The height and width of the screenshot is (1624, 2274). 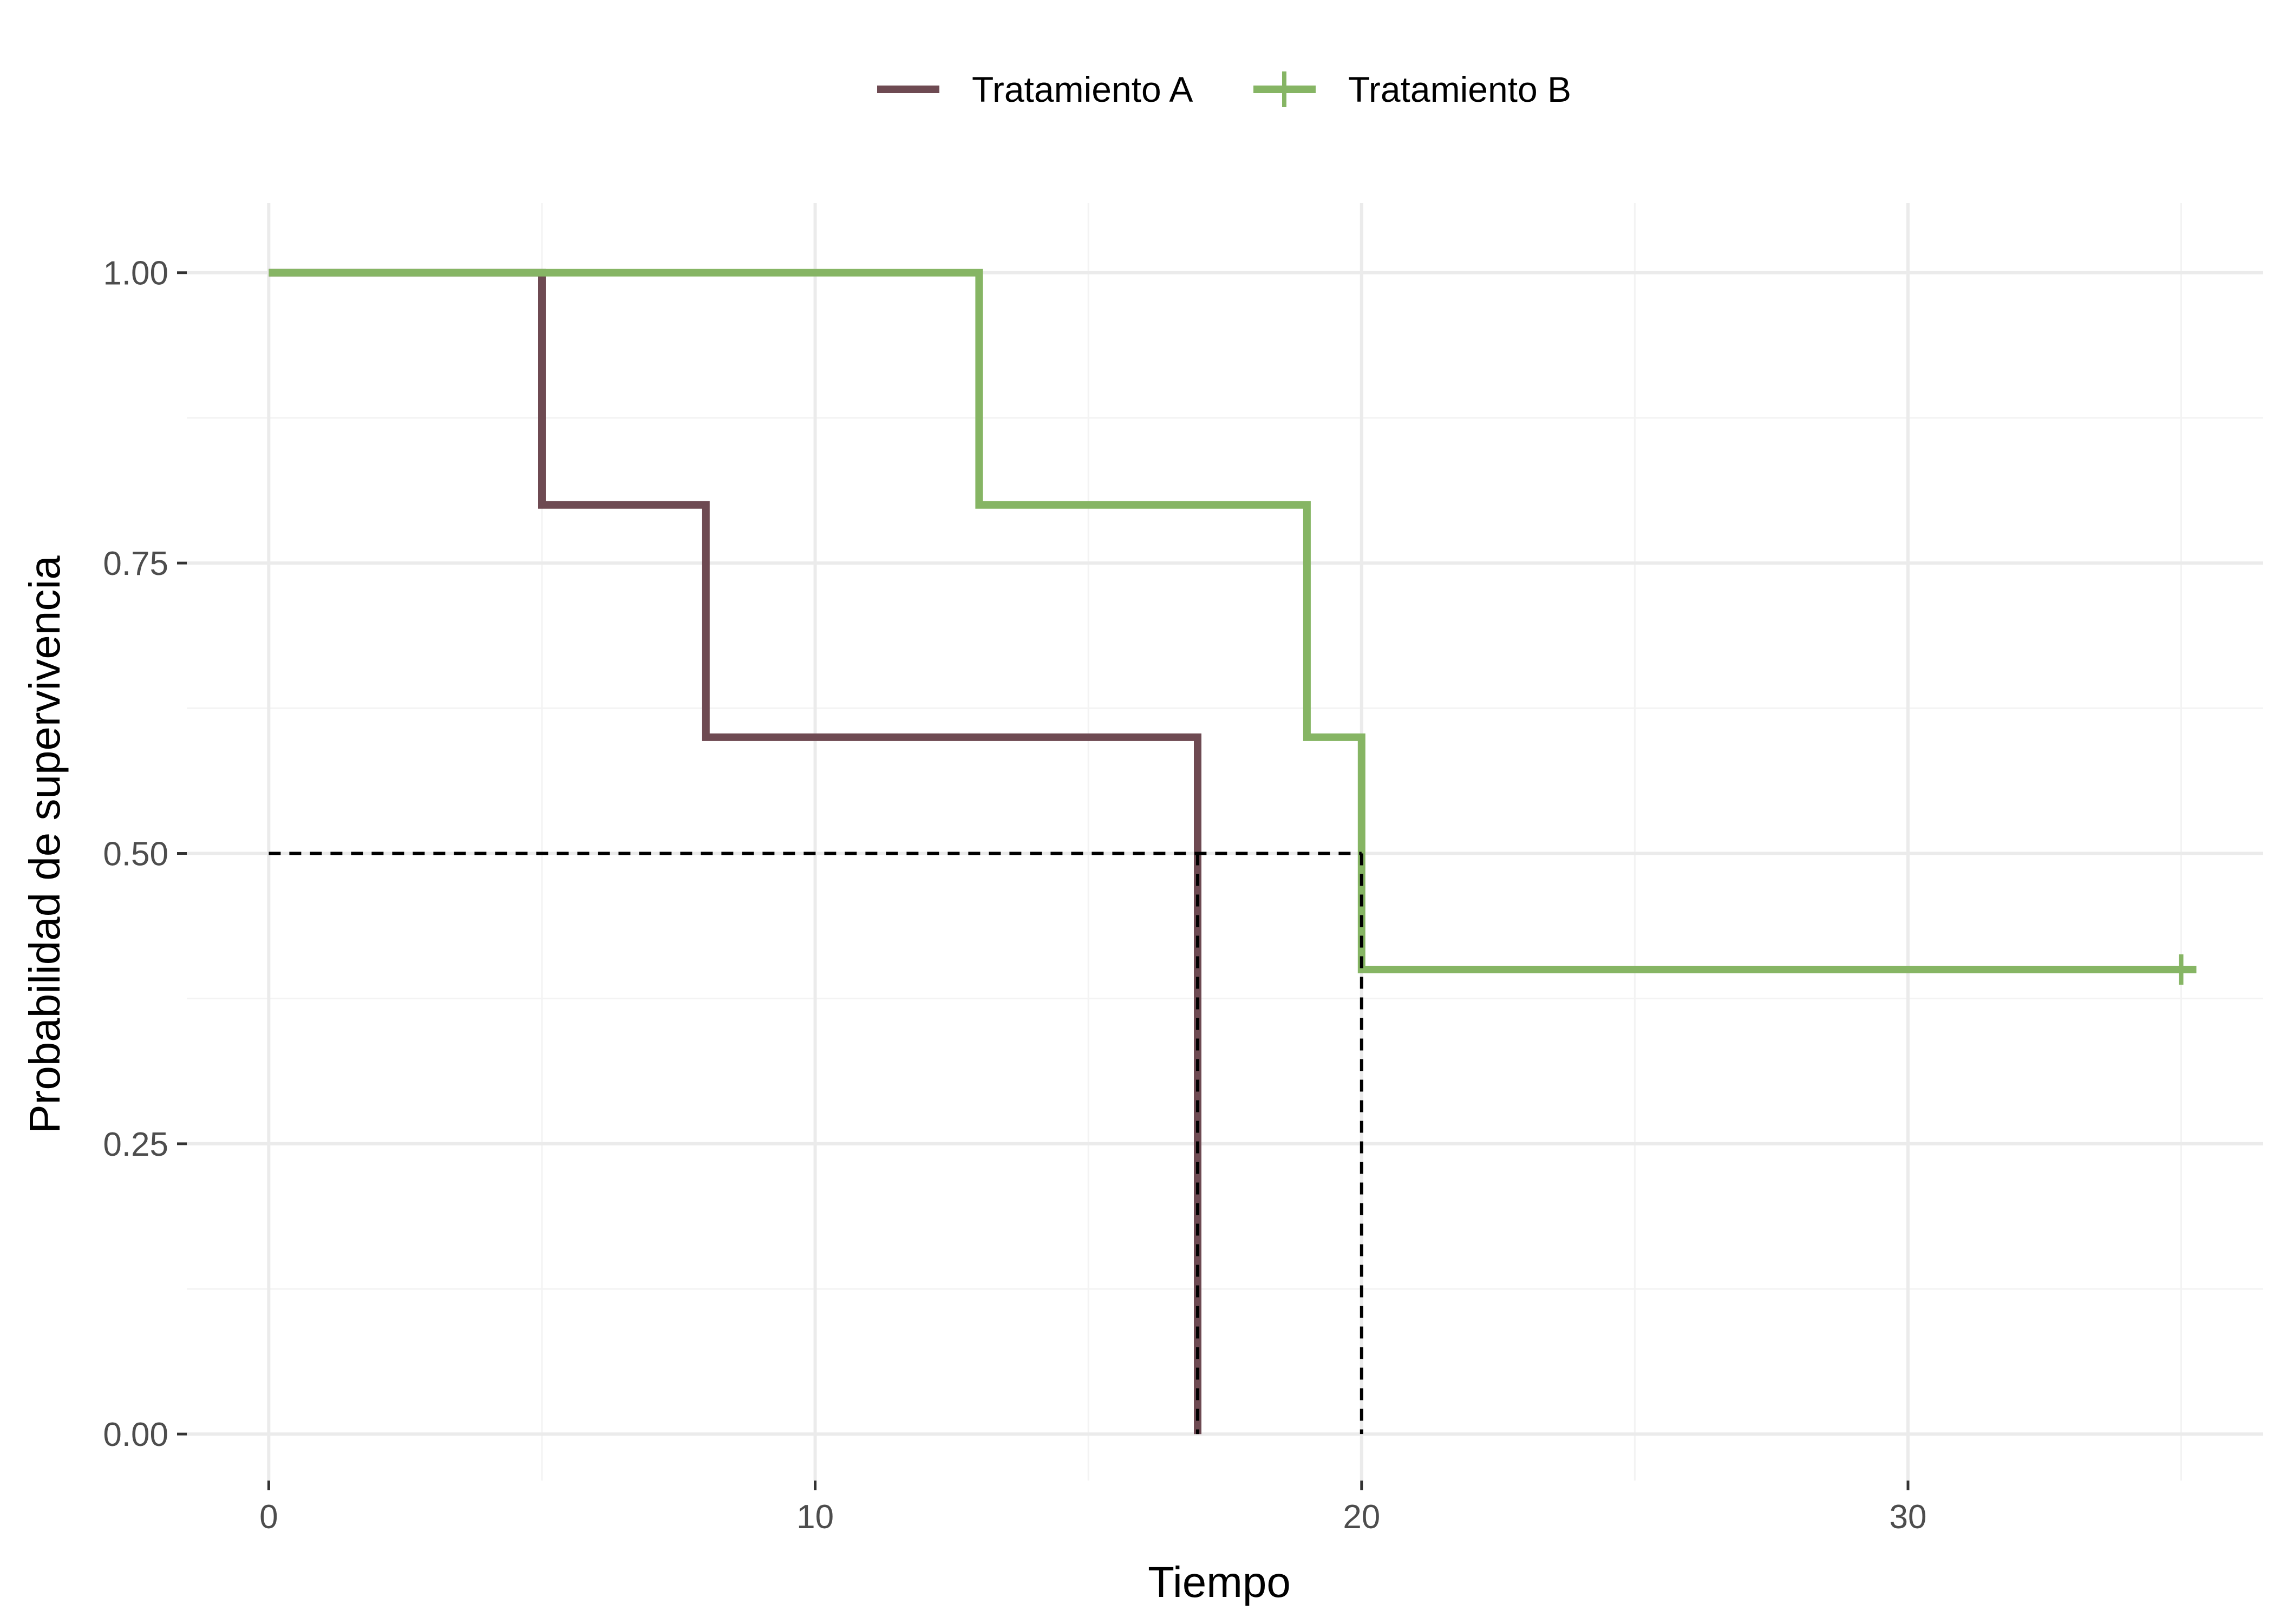 What do you see at coordinates (1220, 1582) in the screenshot?
I see `x-axis-title: Tiempo` at bounding box center [1220, 1582].